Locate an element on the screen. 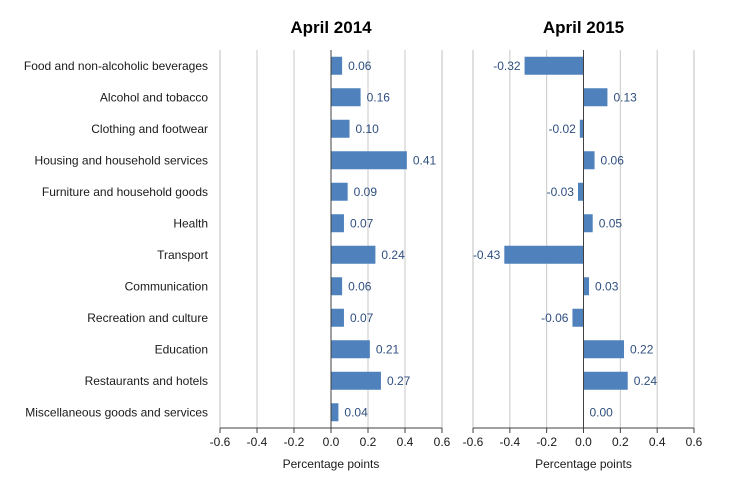 This screenshot has height=488, width=733. panel-title: April 2015 is located at coordinates (583, 27).